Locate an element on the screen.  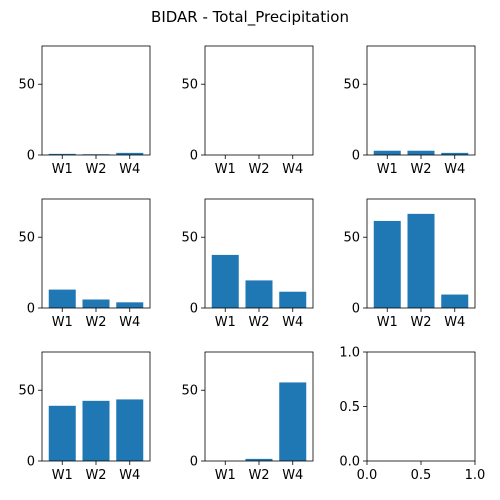
subplot-7: W1 W2 W4 0 50 is located at coordinates (84, 417).